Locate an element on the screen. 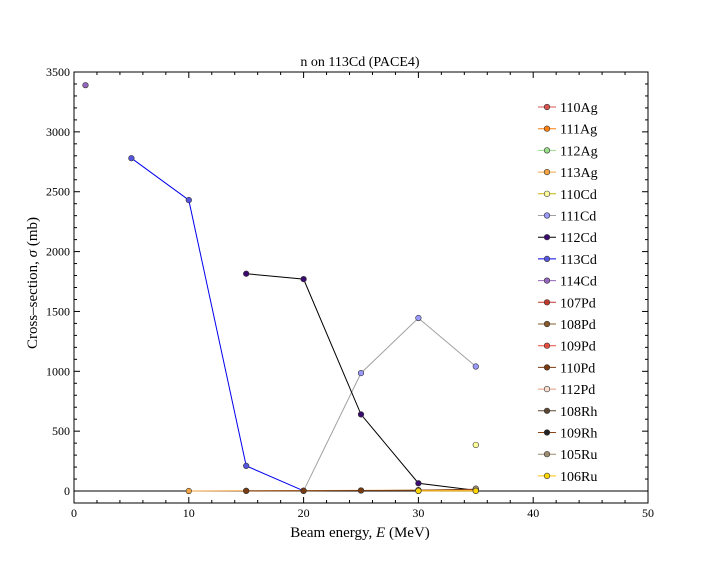  data-point-114Cd is located at coordinates (85, 85).